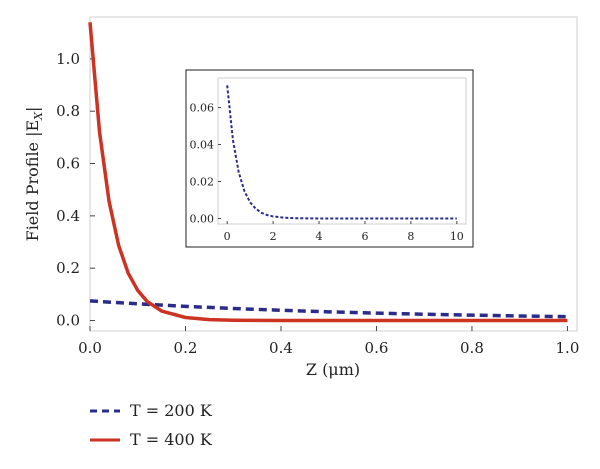 The image size is (600, 469). I want to click on x-tick-label: 0.4, so click(281, 348).